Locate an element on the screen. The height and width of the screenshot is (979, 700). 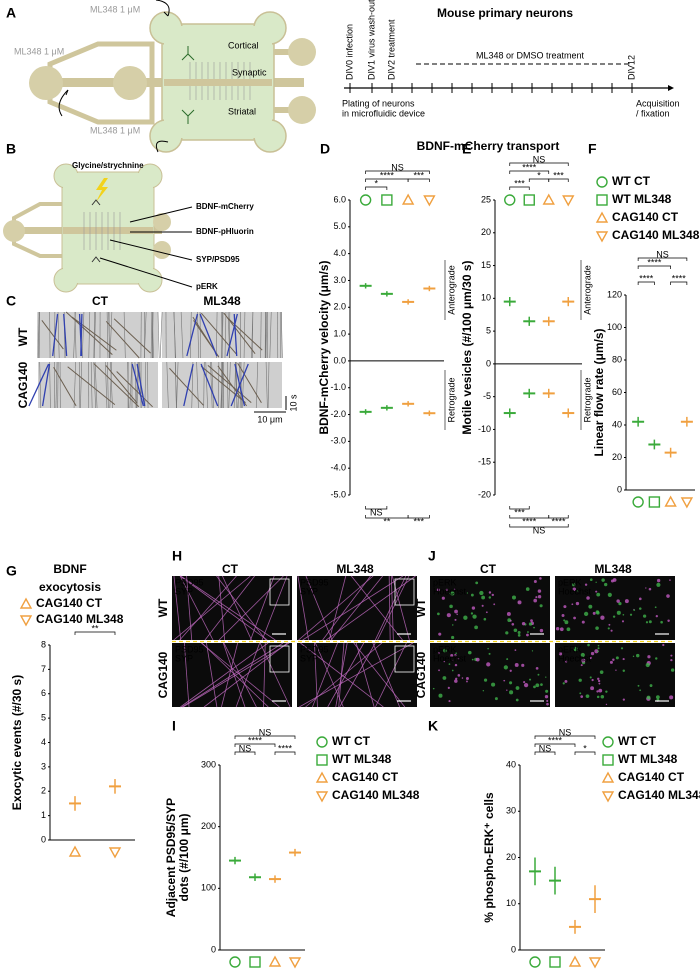
y-tick-label: 2 is located at coordinates (43, 791).